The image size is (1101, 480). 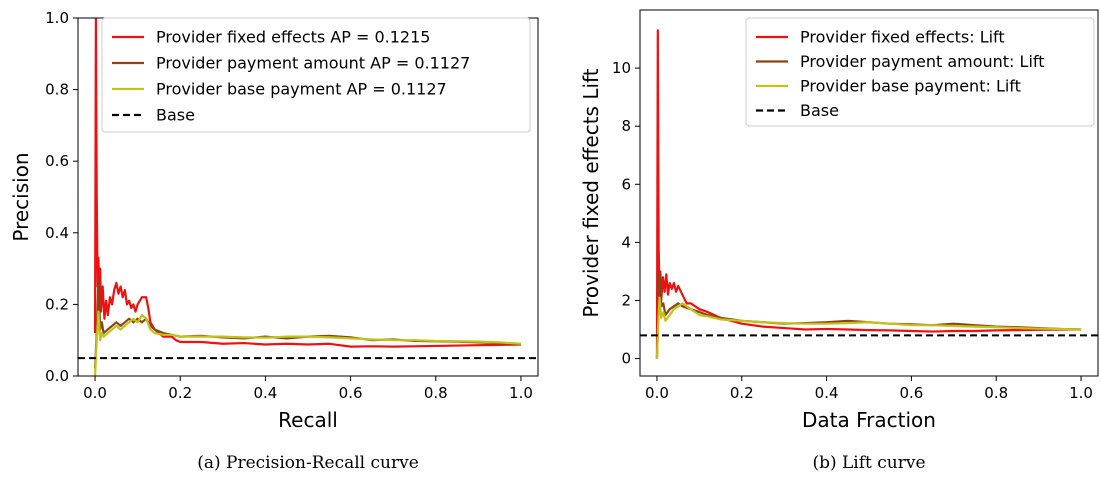 I want to click on legend-entry: Provider payment amount AP = 0.1127, so click(x=313, y=63).